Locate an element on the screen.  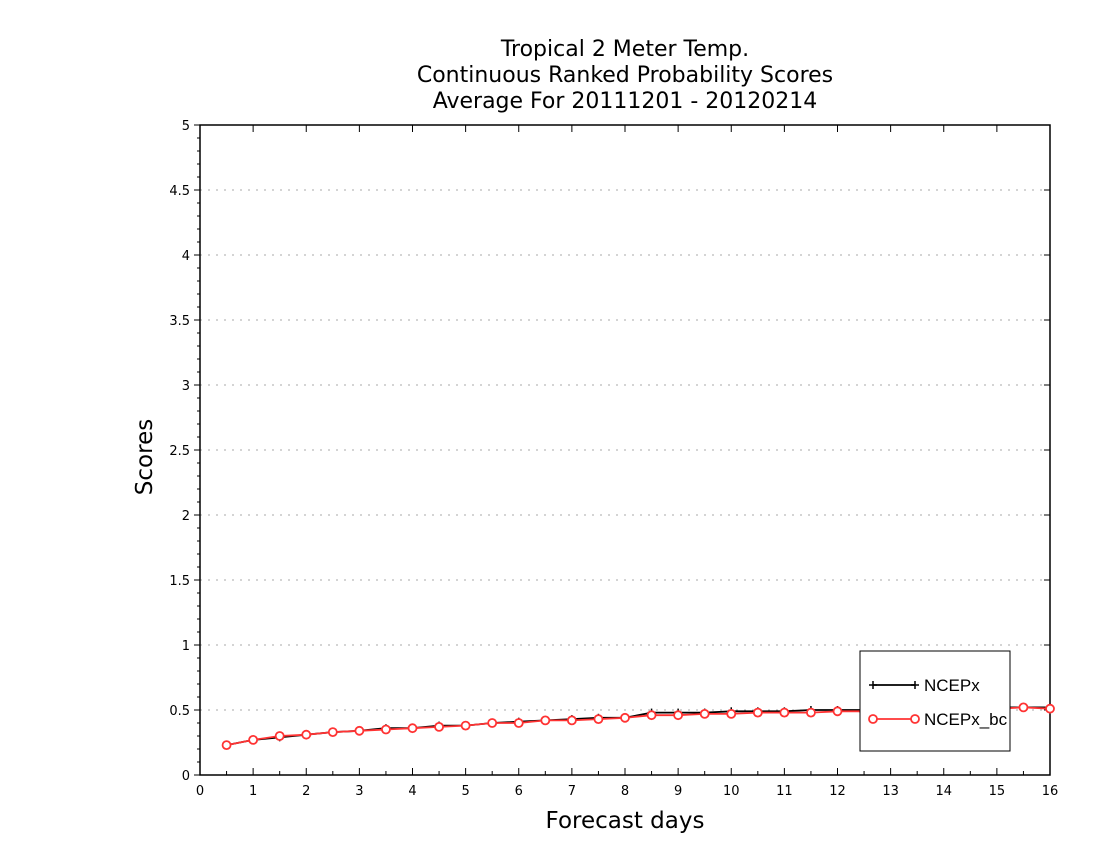
x-tick-label: 14 is located at coordinates (943, 791).